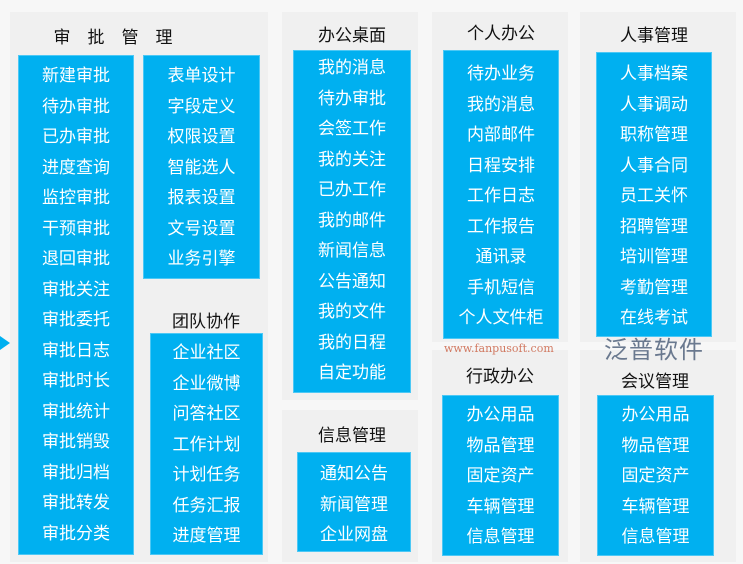 The height and width of the screenshot is (564, 743). Describe the element at coordinates (76, 167) in the screenshot. I see `menu-item: 进度查询` at that location.